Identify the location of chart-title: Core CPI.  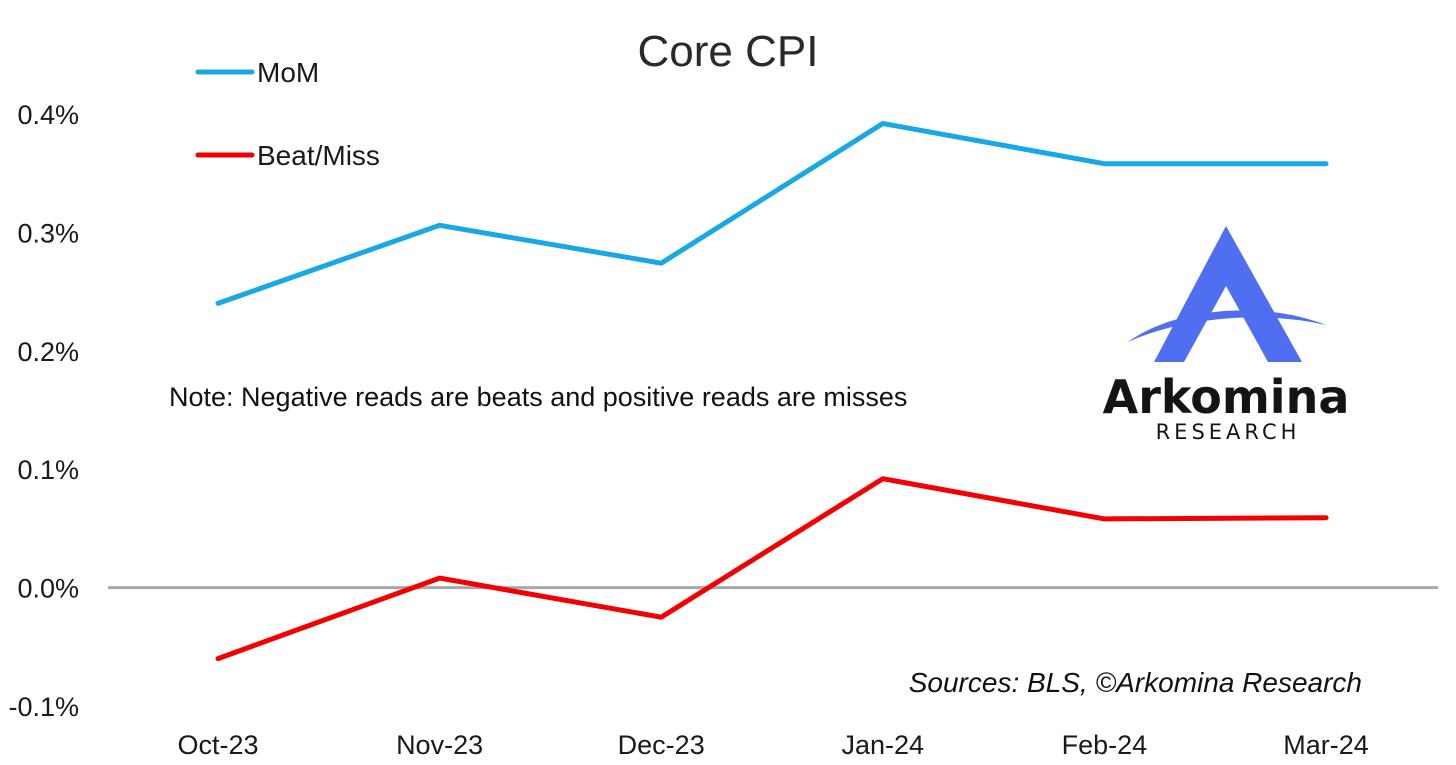
(728, 51).